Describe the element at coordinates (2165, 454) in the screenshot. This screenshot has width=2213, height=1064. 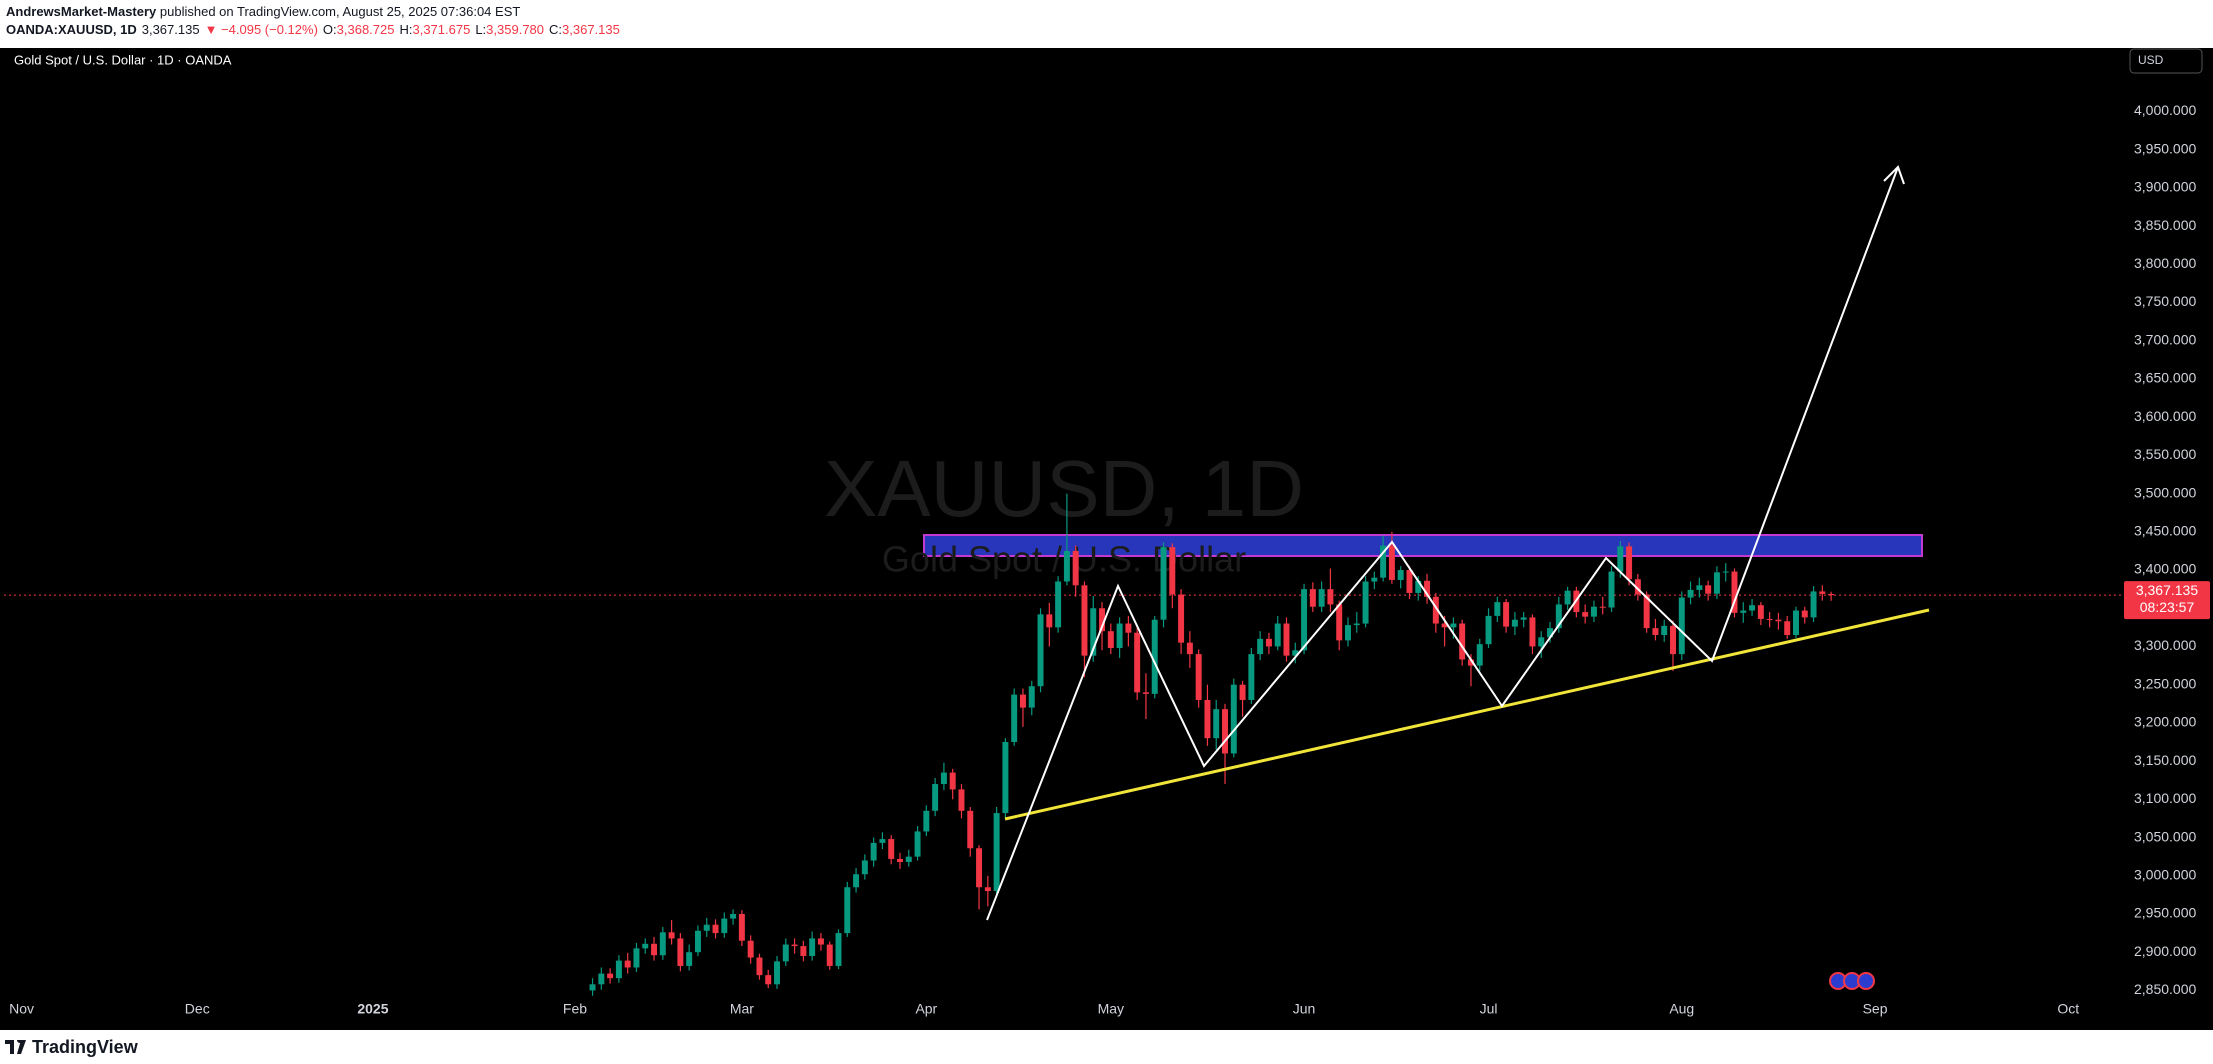
I see `y-tick-label: 3,550.000` at that location.